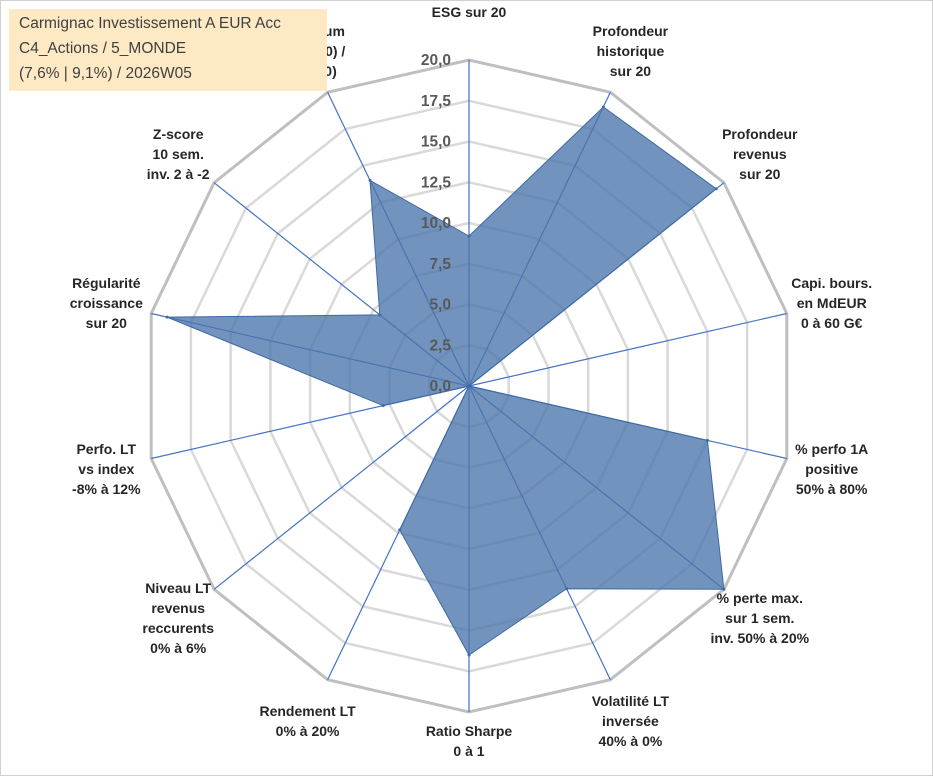  I want to click on axis-label: Capi. bours. en MdEUR 0 à 60 G€, so click(831, 303).